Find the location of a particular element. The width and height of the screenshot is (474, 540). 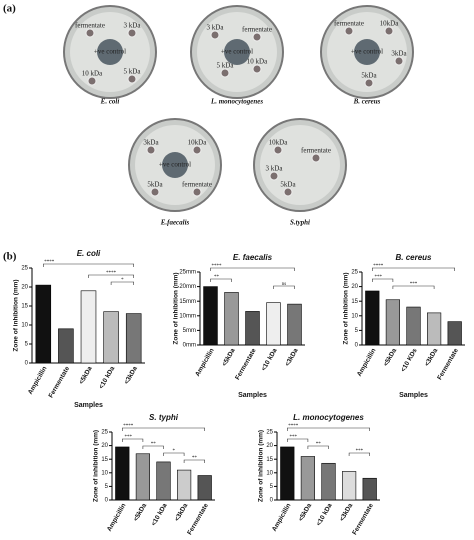

plate: fermentate 3 kDa +ve control 10 kDa 5 kDa is located at coordinates (110, 52).